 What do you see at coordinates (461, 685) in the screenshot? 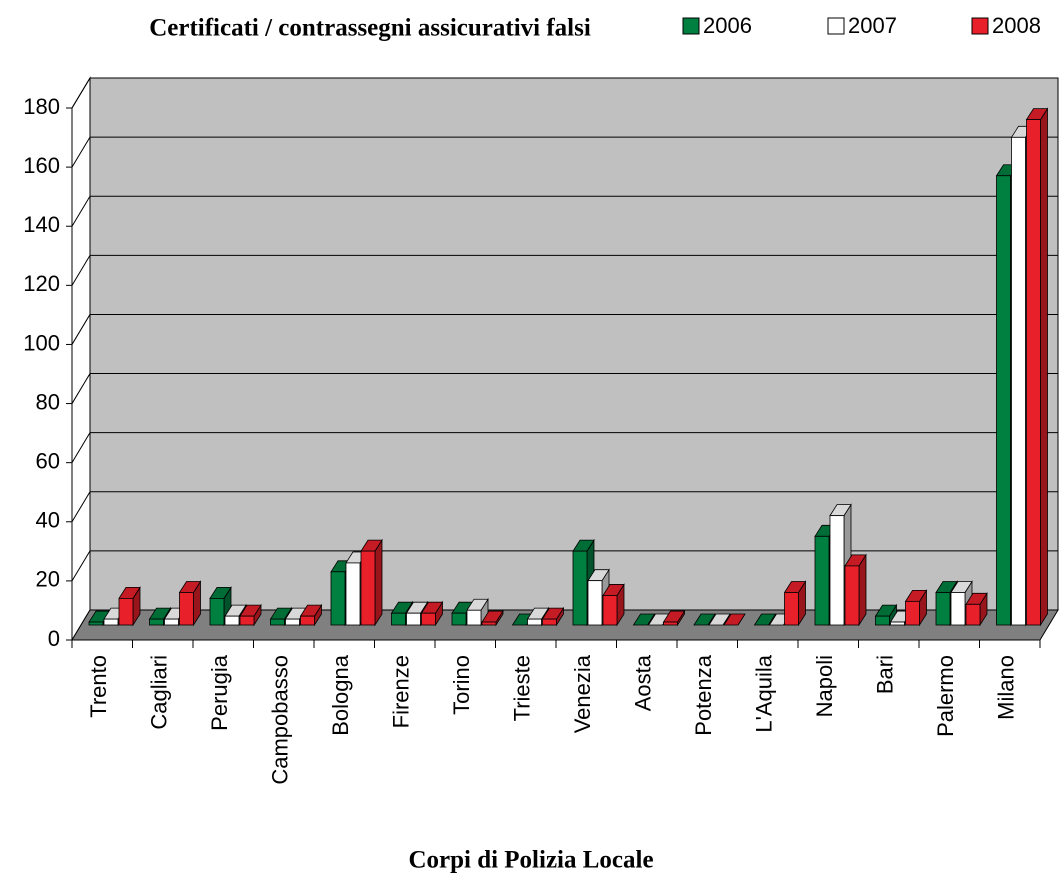
I see `x-tick-label: Torino` at bounding box center [461, 685].